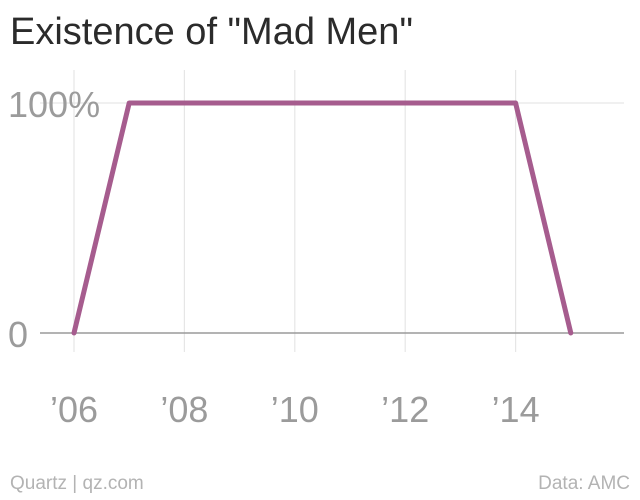 Image resolution: width=640 pixels, height=500 pixels. I want to click on source-credit: Quartz | qz.com, so click(77, 483).